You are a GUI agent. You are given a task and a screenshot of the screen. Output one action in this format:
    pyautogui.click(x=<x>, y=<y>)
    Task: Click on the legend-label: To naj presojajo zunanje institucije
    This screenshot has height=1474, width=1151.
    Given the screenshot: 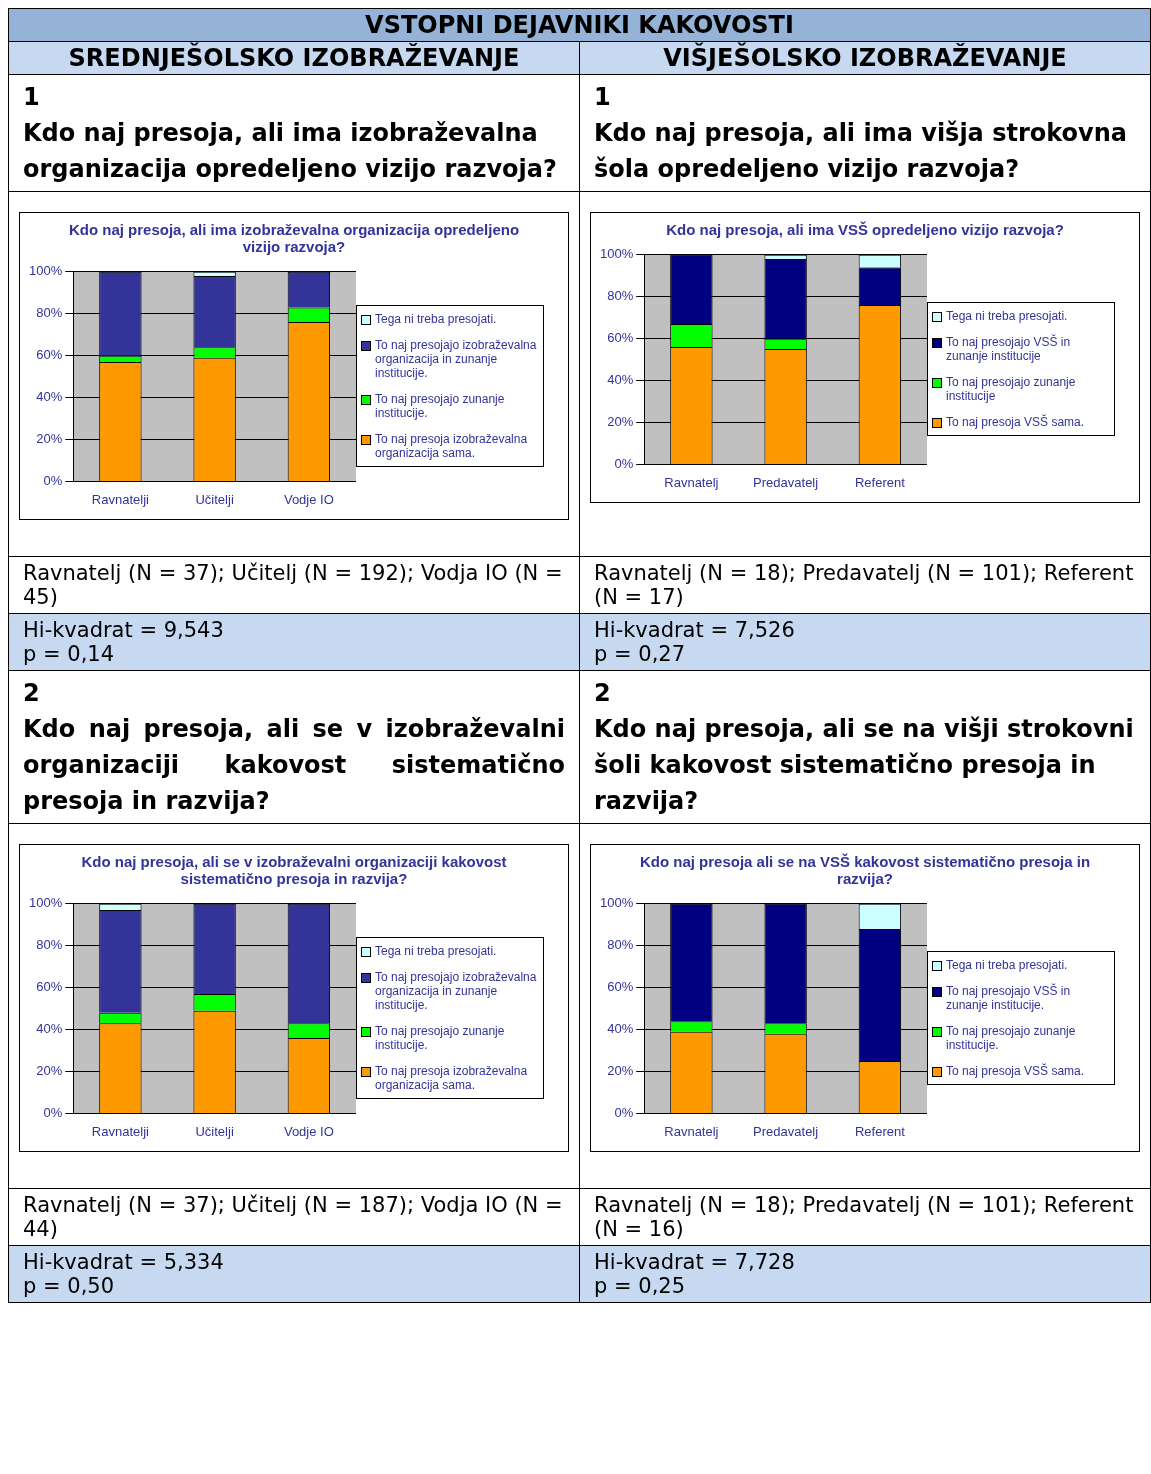 What is the action you would take?
    pyautogui.click(x=1011, y=389)
    